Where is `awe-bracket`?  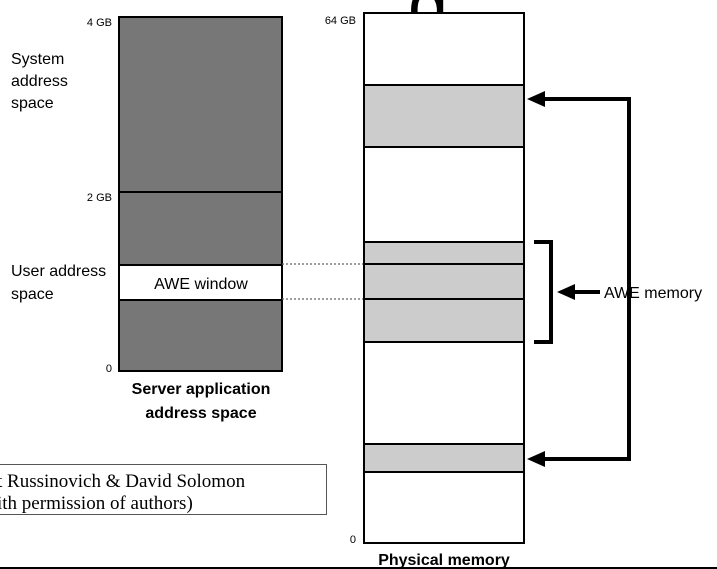
awe-bracket is located at coordinates (543, 292).